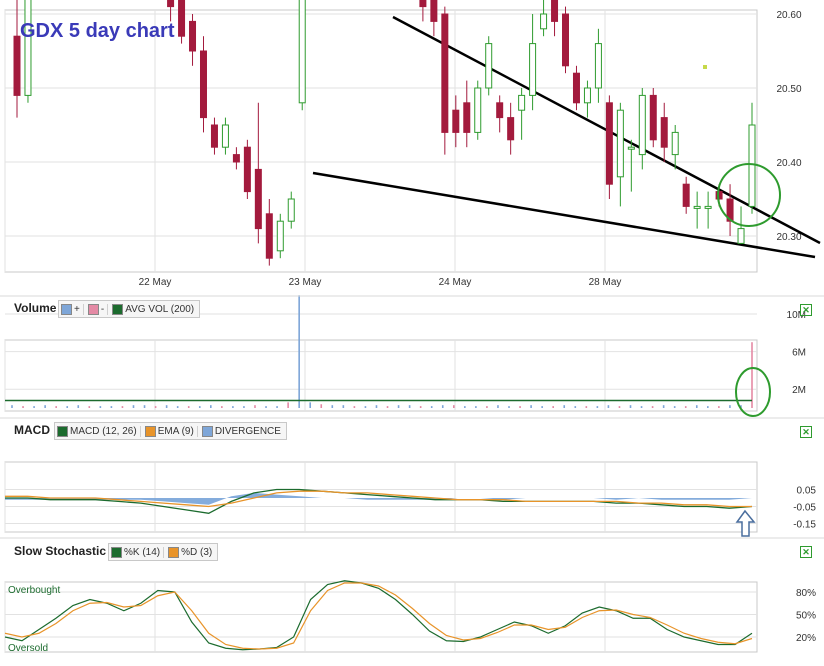 The image size is (824, 666). Describe the element at coordinates (62, 431) in the screenshot. I see `macd-swatch` at that location.